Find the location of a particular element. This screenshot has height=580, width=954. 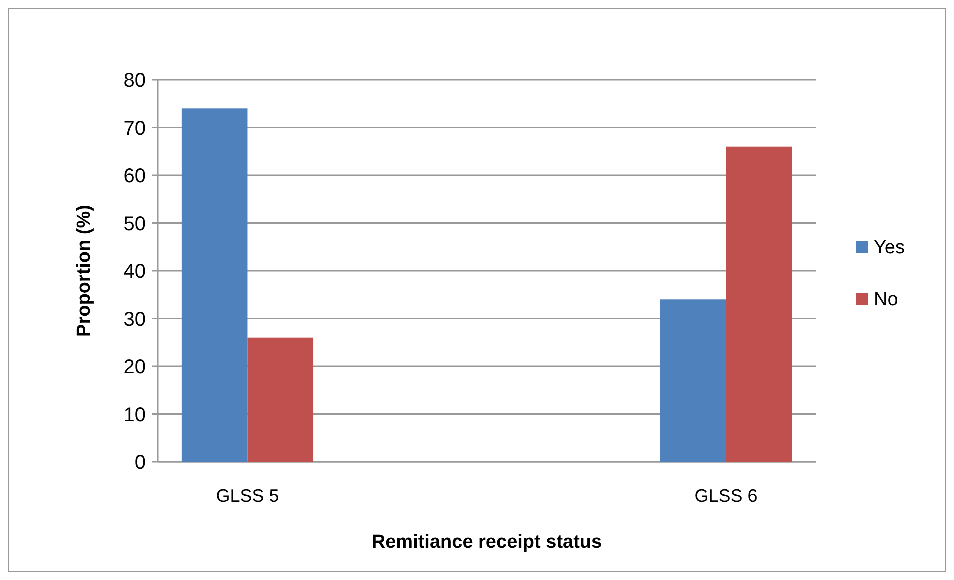

x-axis-title: Remitiance receipt status is located at coordinates (487, 542).